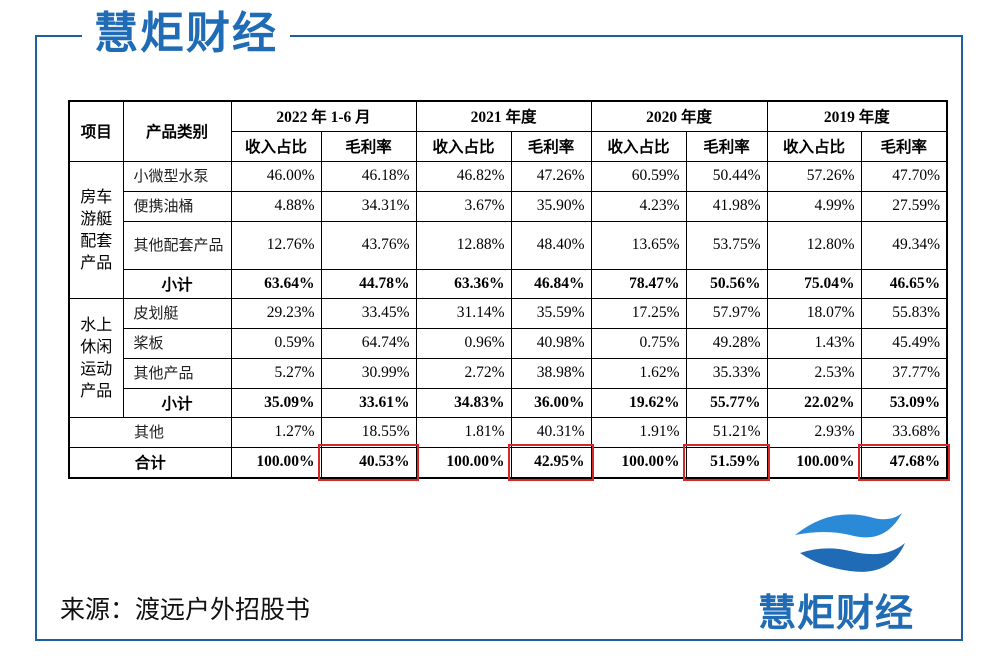  I want to click on cell: 5.27%, so click(276, 373).